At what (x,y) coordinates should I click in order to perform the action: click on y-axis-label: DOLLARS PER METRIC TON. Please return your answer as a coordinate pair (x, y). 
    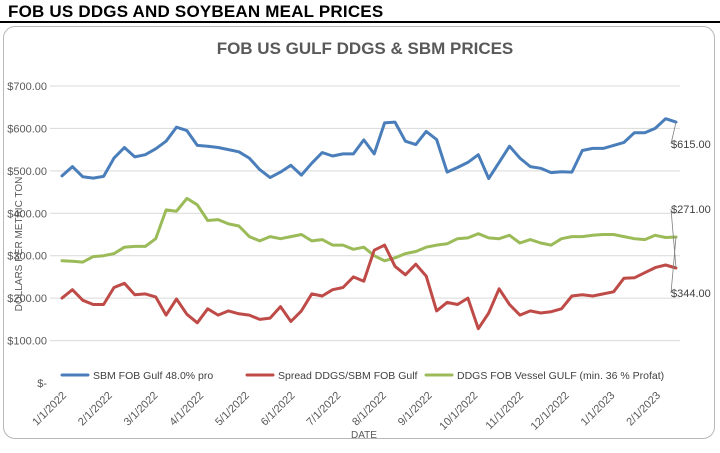
    Looking at the image, I should click on (19, 244).